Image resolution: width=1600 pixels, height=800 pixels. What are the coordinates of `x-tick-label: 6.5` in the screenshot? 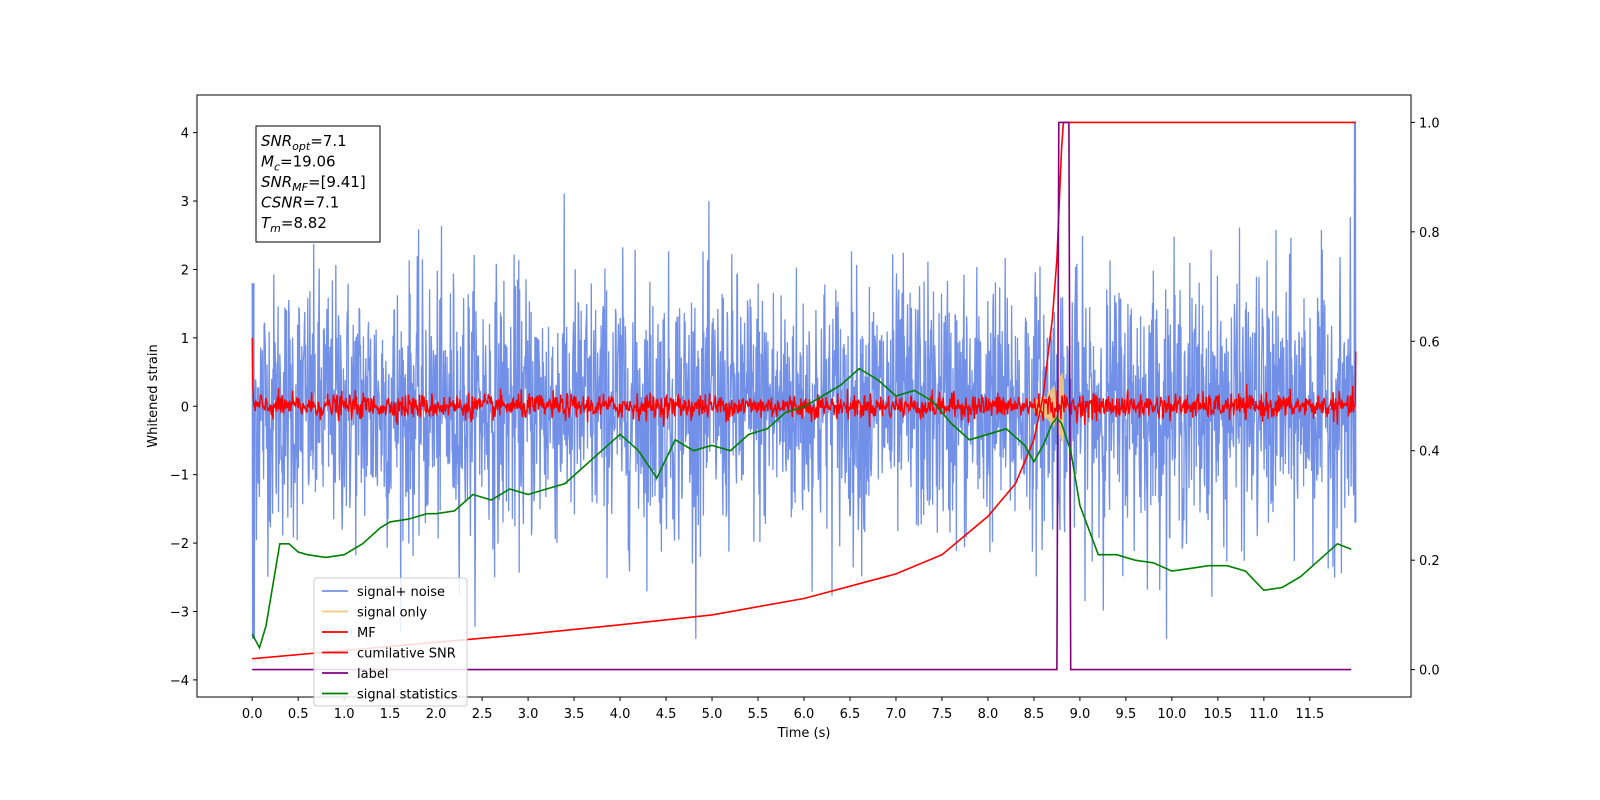 It's located at (850, 714).